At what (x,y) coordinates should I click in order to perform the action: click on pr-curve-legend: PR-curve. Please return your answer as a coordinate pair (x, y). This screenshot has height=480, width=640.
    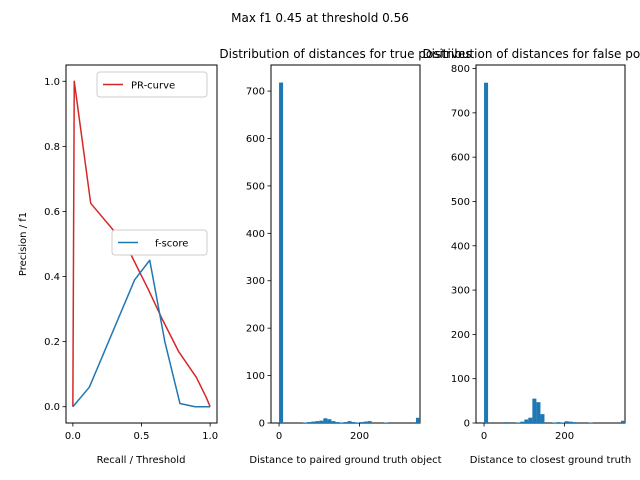
    Looking at the image, I should click on (152, 84).